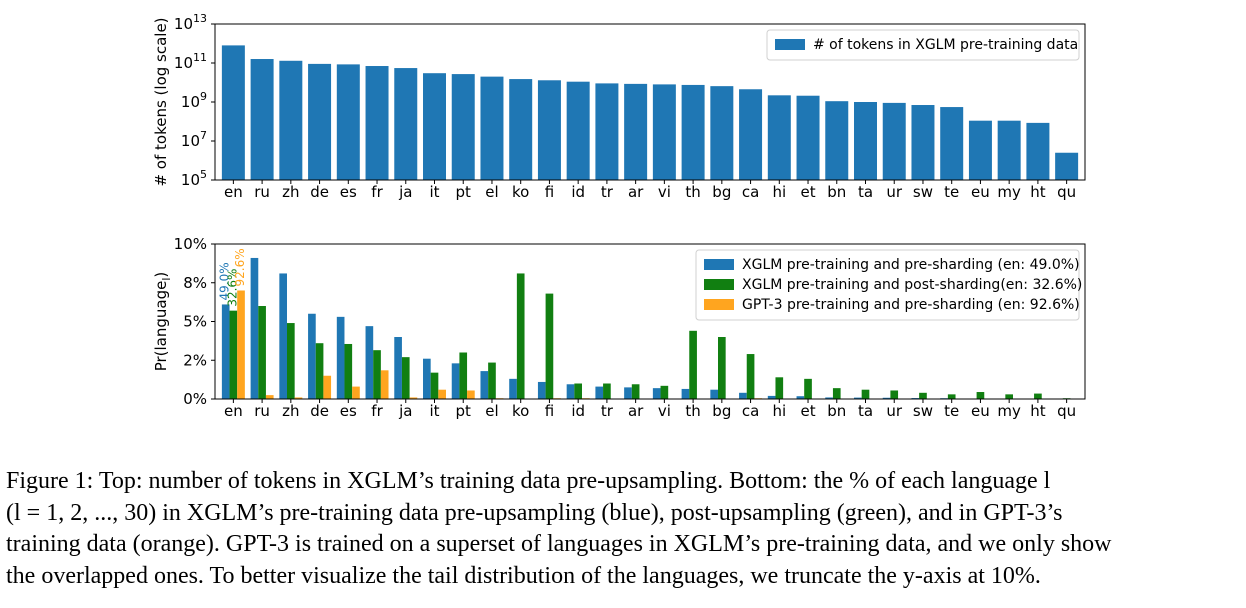 The width and height of the screenshot is (1246, 608). What do you see at coordinates (980, 192) in the screenshot?
I see `x-tick-label-top-eu: eu` at bounding box center [980, 192].